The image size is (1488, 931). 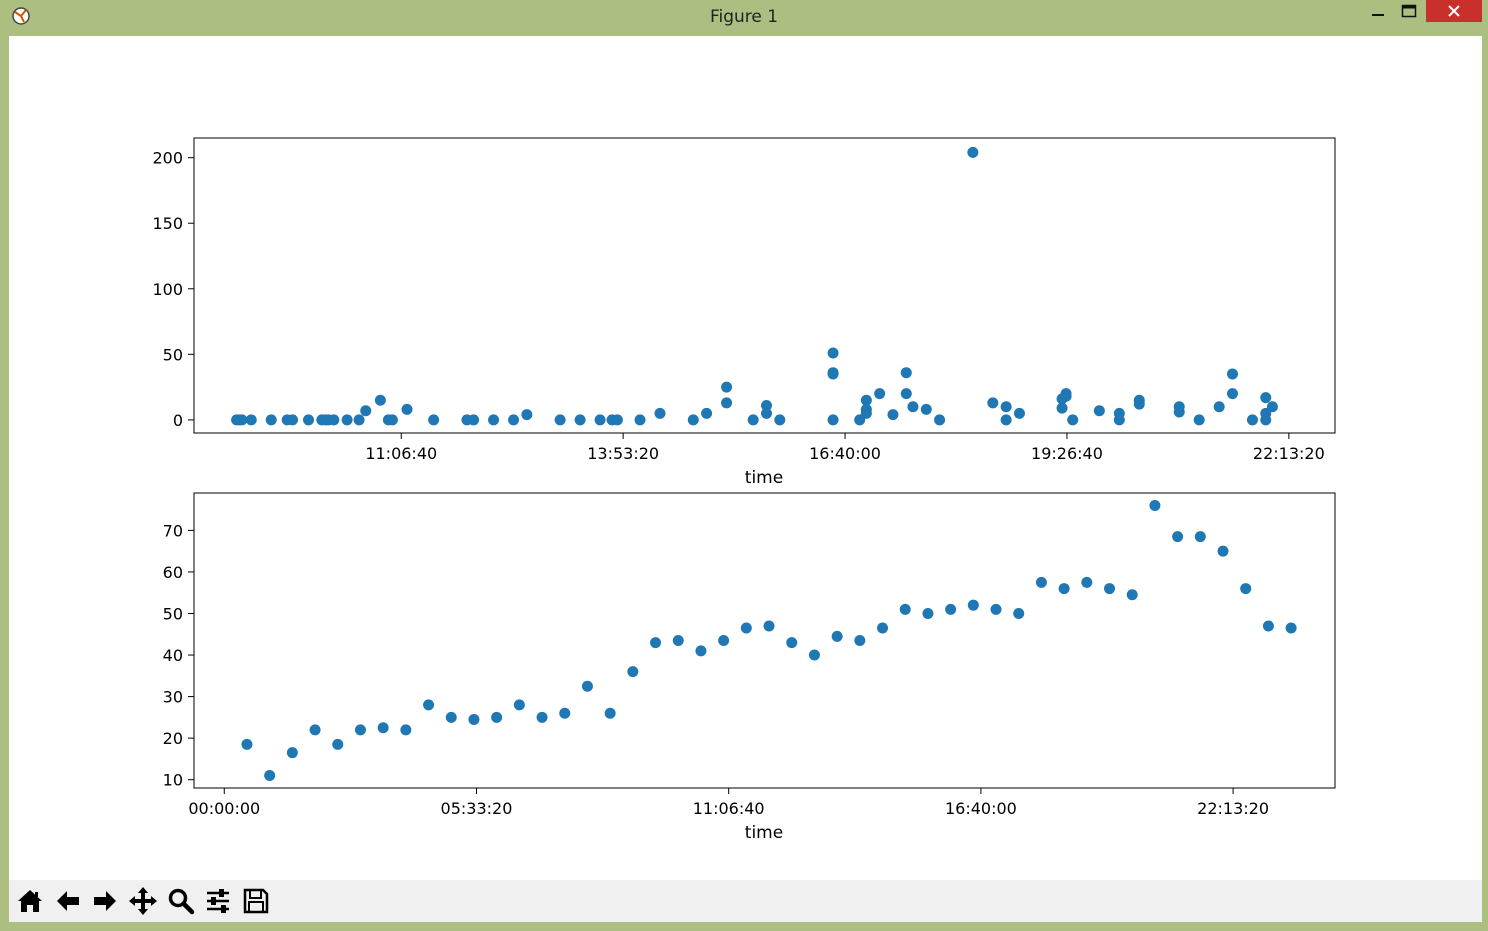 I want to click on pan-button, so click(x=143, y=901).